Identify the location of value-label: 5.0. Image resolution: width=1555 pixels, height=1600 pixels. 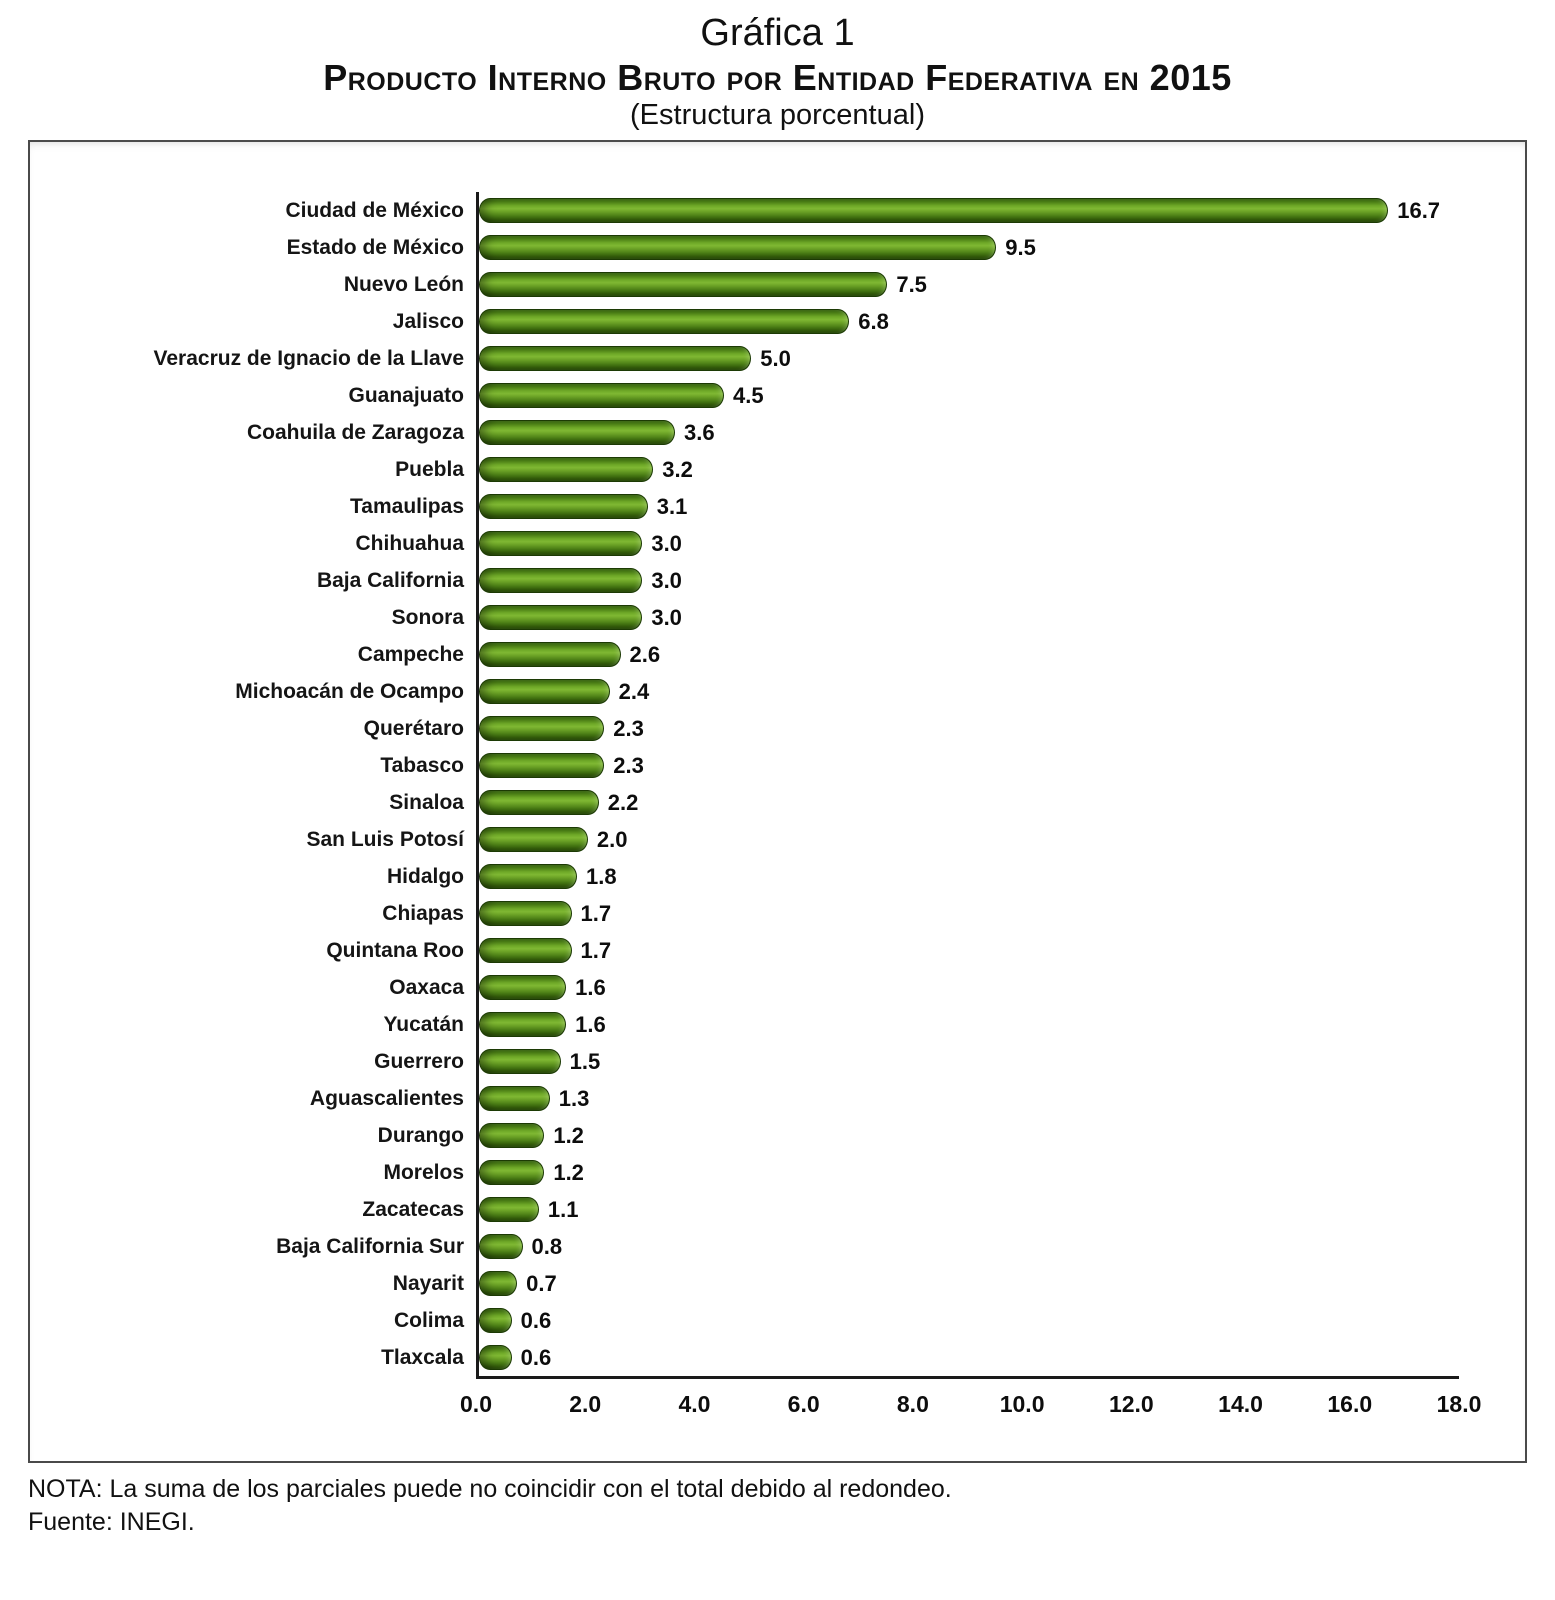
(775, 358).